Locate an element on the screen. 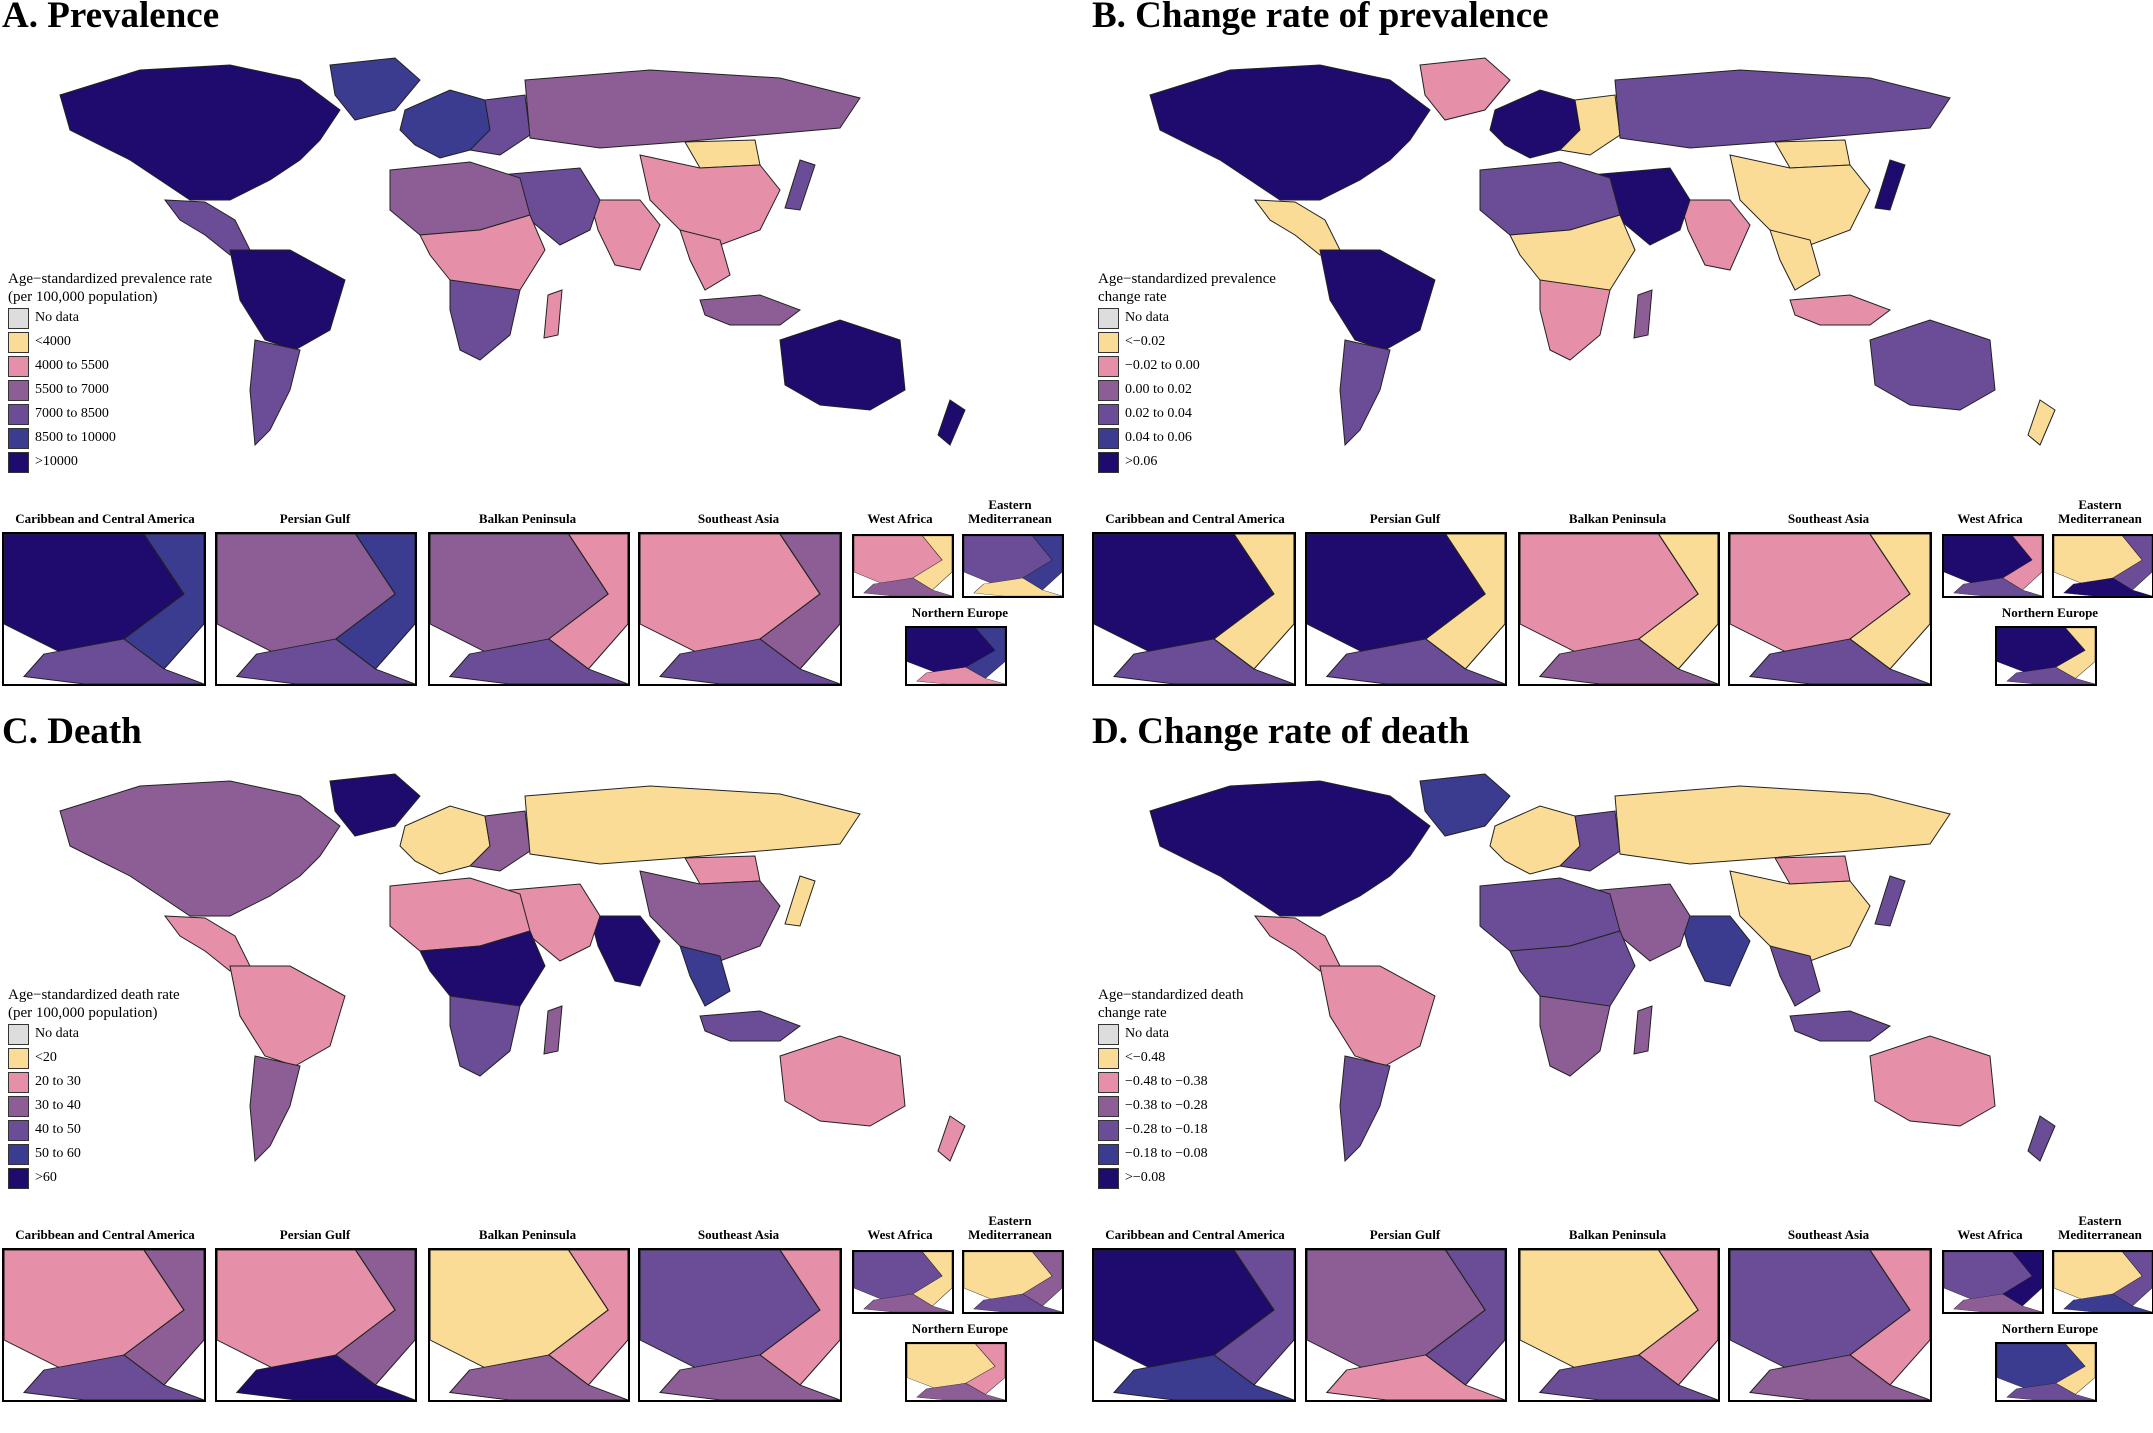 The width and height of the screenshot is (2153, 1433). legend-title-line: change rate is located at coordinates (1132, 1013).